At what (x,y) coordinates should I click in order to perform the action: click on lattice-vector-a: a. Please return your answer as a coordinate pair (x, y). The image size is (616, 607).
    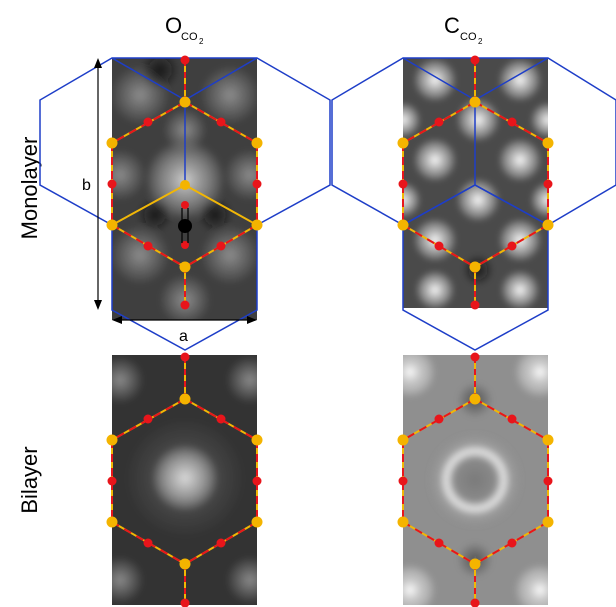
    Looking at the image, I should click on (184, 330).